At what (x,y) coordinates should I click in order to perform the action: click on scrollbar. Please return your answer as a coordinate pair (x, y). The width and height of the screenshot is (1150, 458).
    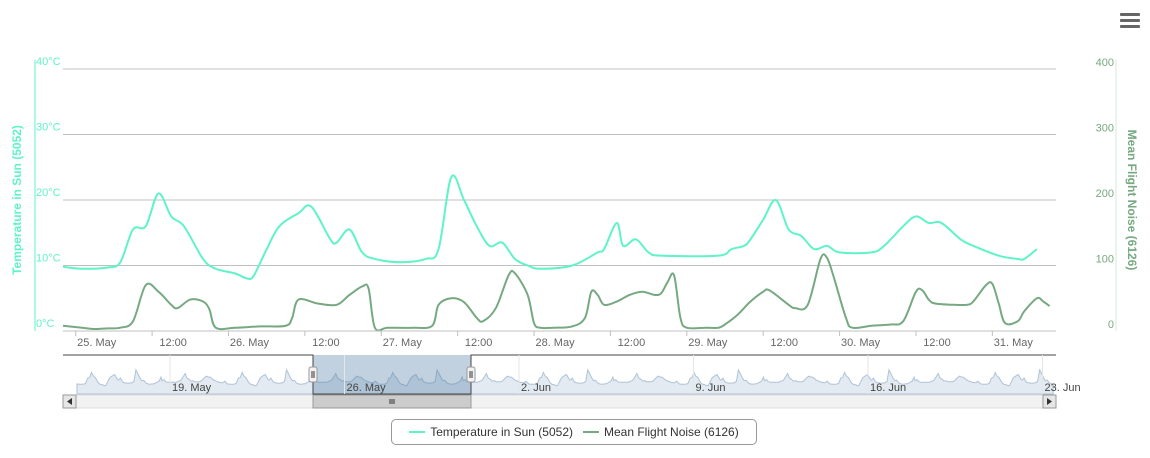
    Looking at the image, I should click on (559, 401).